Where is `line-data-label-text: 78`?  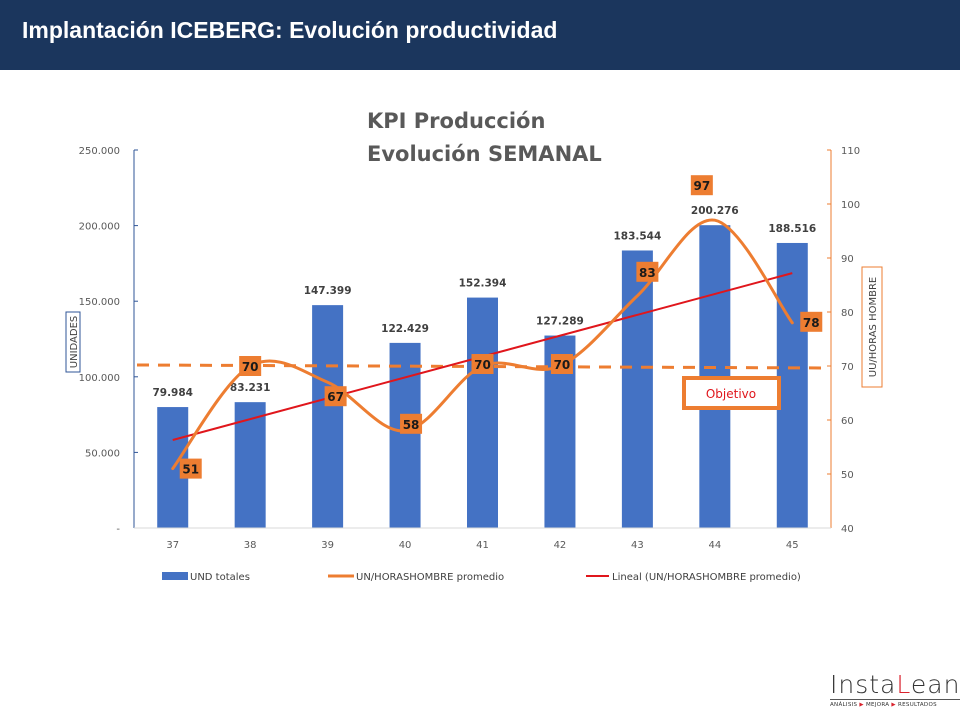 line-data-label-text: 78 is located at coordinates (811, 323).